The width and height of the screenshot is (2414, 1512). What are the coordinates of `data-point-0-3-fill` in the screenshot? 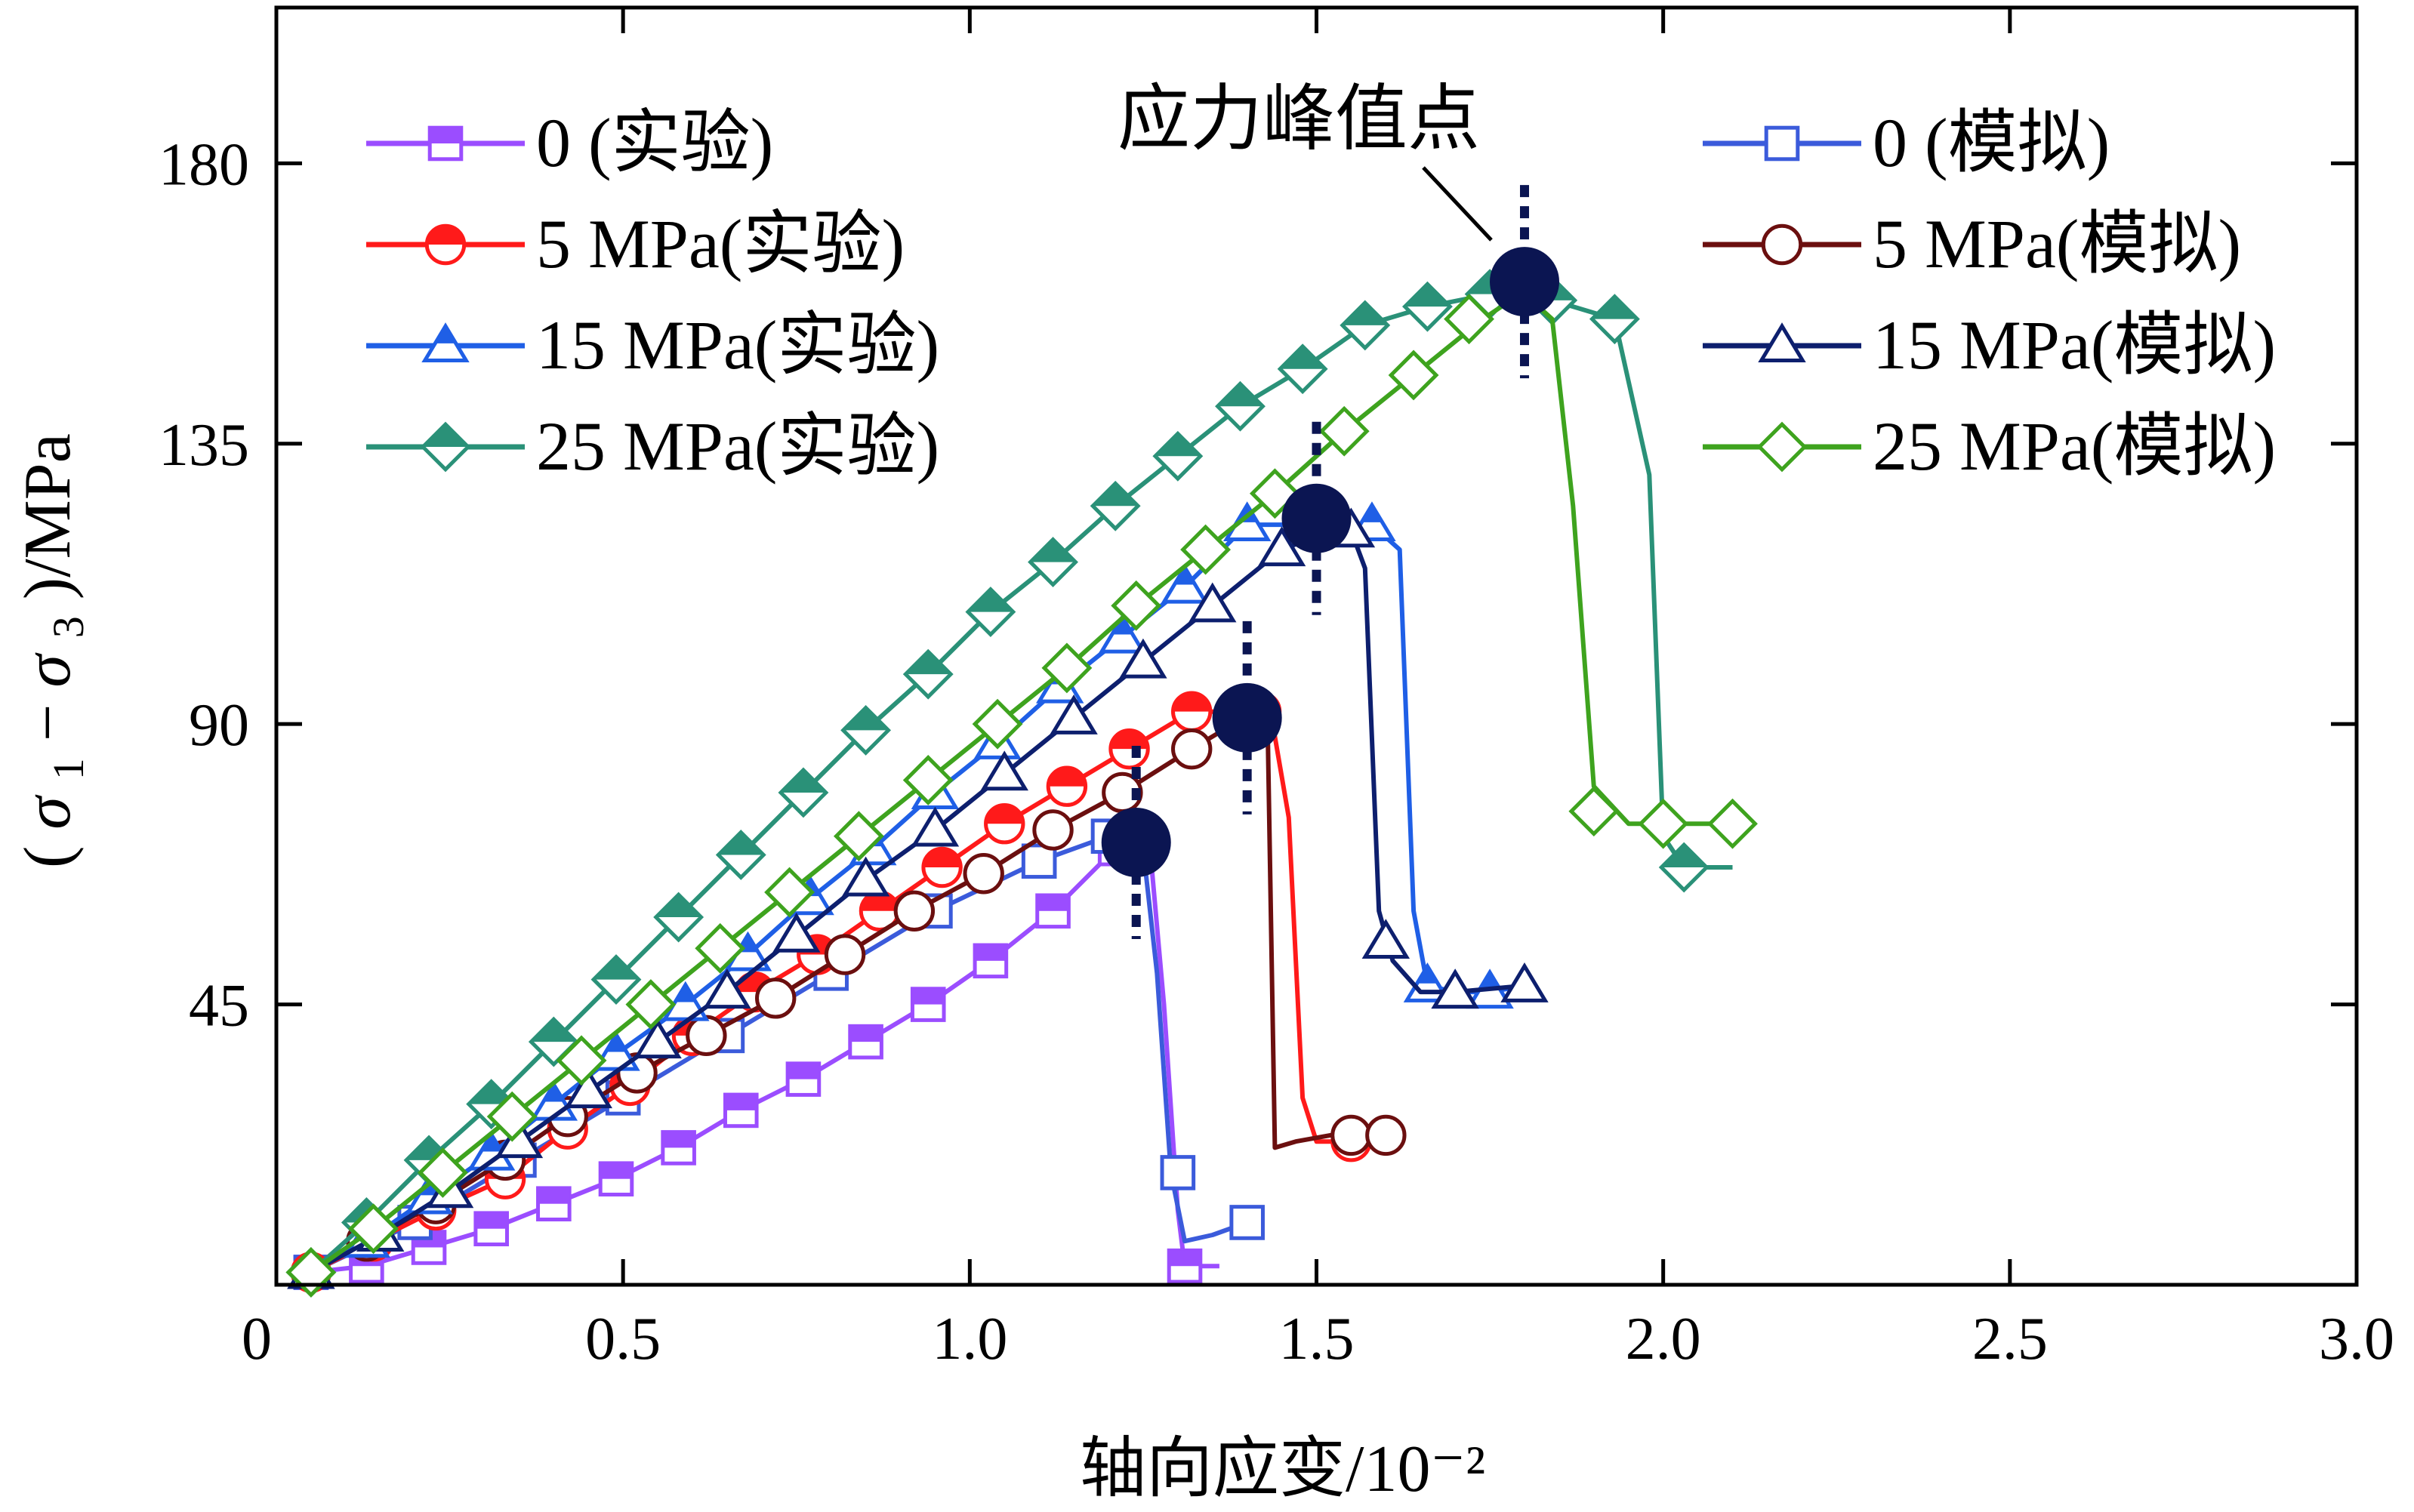 It's located at (491, 1220).